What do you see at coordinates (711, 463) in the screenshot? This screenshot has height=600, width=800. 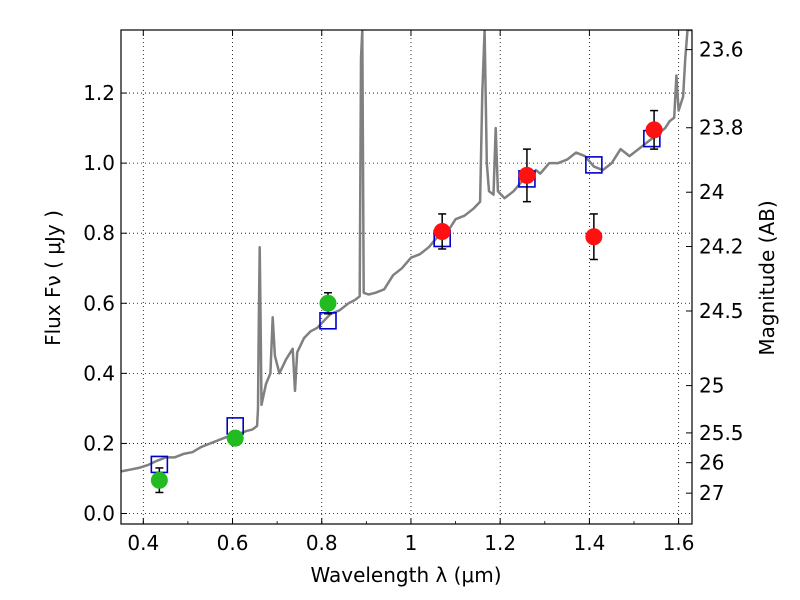 I see `right-tick-label: 26` at bounding box center [711, 463].